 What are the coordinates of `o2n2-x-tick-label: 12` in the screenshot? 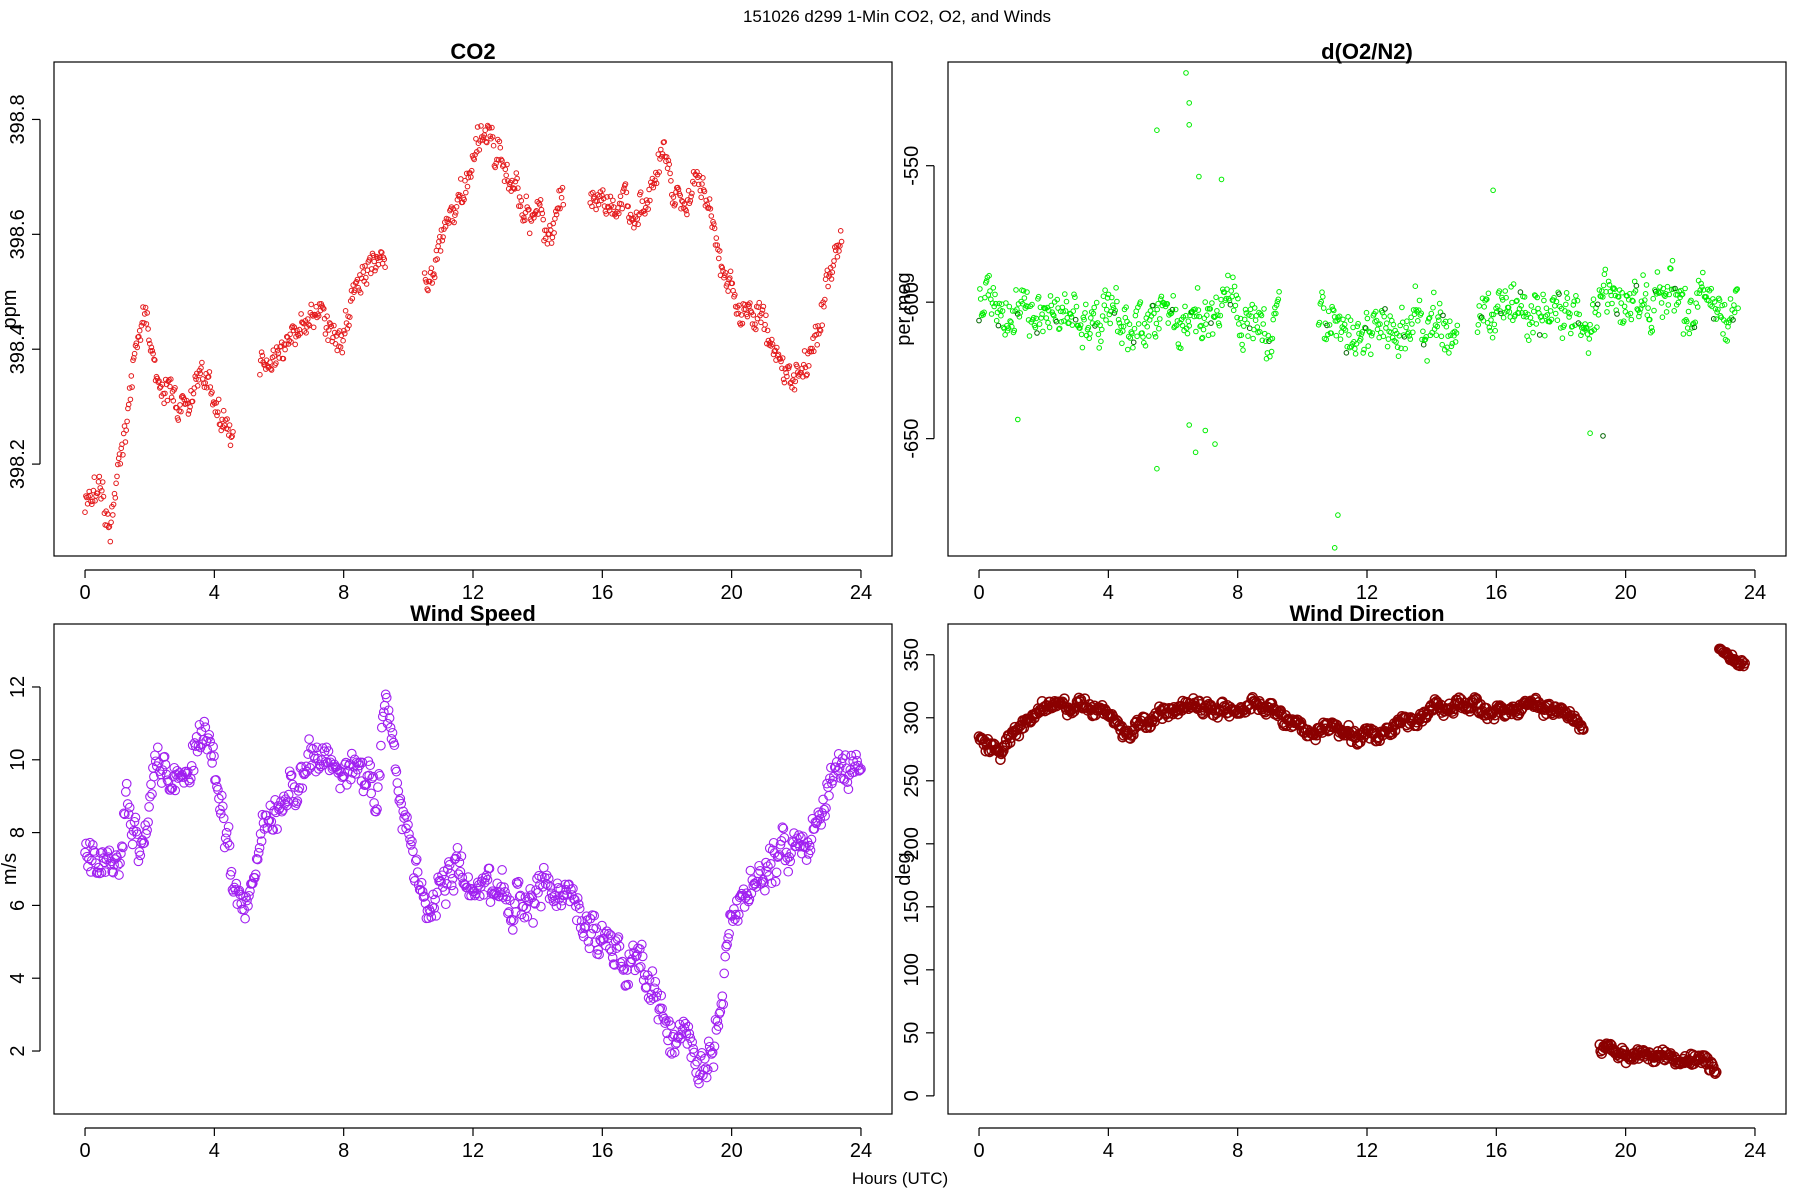 It's located at (1367, 593).